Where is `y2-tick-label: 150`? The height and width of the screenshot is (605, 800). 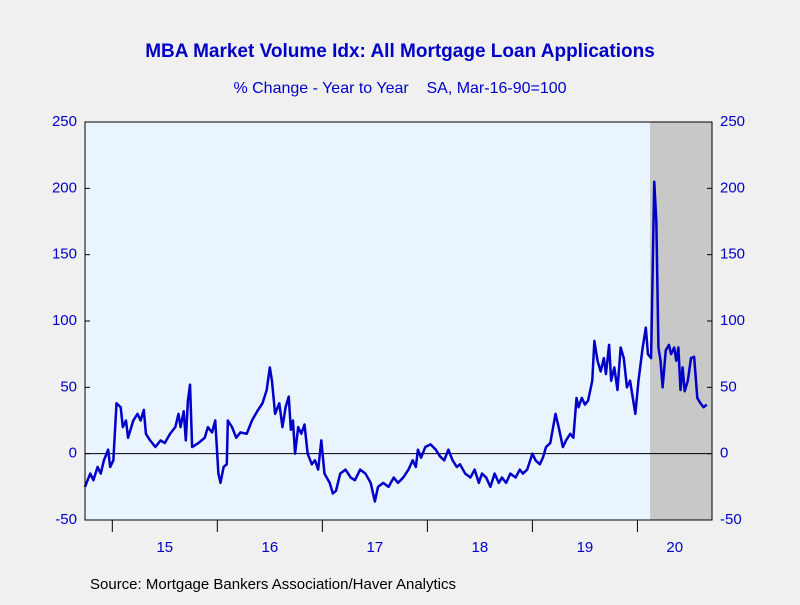
y2-tick-label: 150 is located at coordinates (732, 254).